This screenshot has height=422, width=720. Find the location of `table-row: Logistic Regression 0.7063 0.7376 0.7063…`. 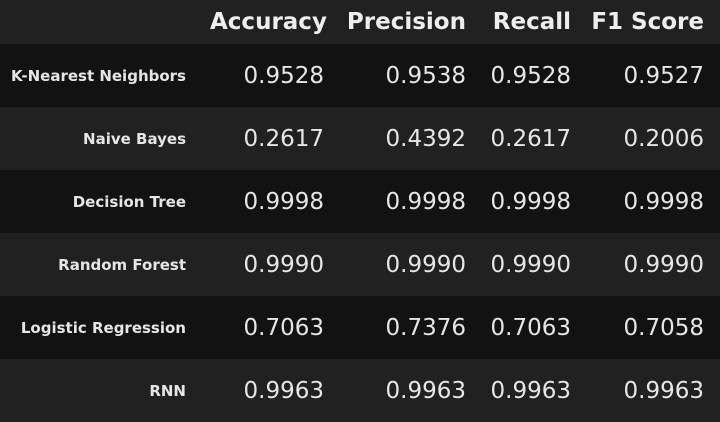

table-row: Logistic Regression 0.7063 0.7376 0.7063… is located at coordinates (360, 327).